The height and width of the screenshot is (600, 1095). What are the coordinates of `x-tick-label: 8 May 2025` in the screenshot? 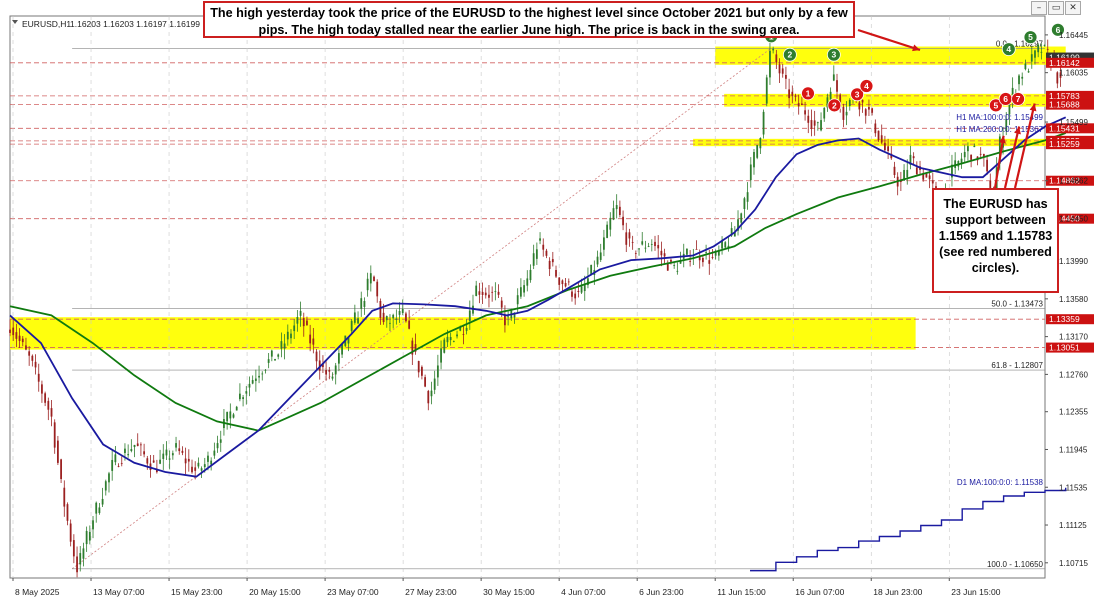 It's located at (37, 592).